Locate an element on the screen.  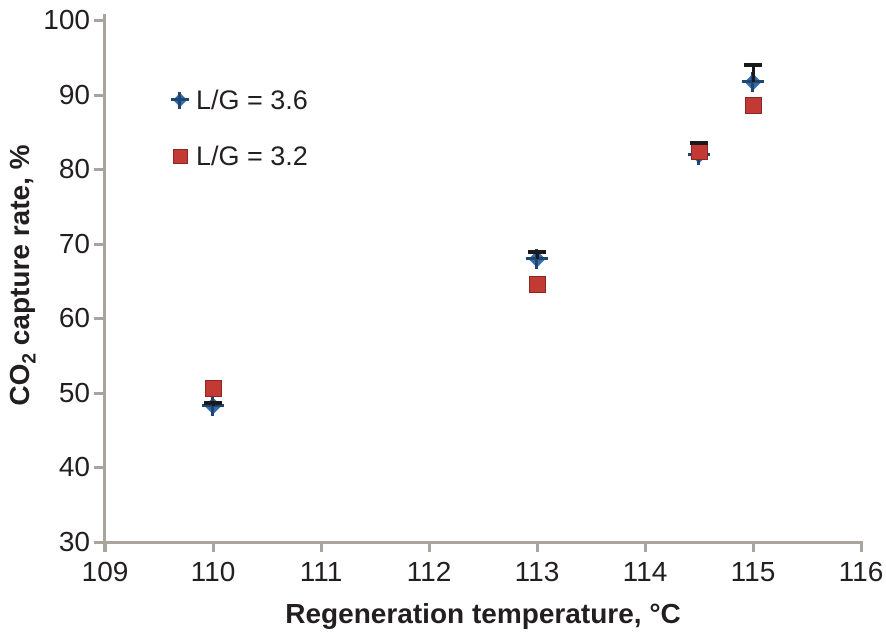
y-tick-label: 70 is located at coordinates (74, 243).